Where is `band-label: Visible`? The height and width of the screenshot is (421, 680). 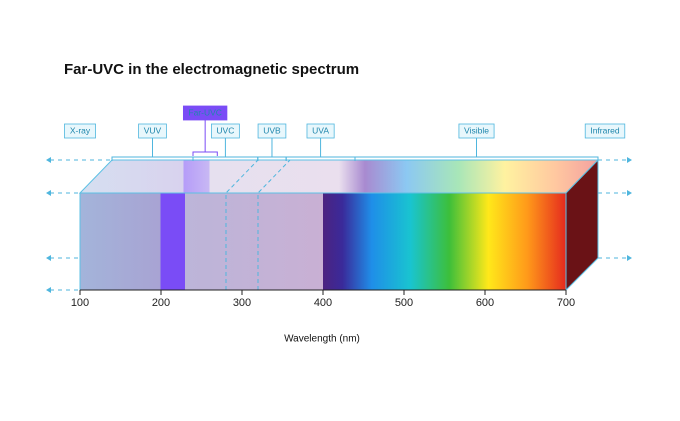 band-label: Visible is located at coordinates (476, 130).